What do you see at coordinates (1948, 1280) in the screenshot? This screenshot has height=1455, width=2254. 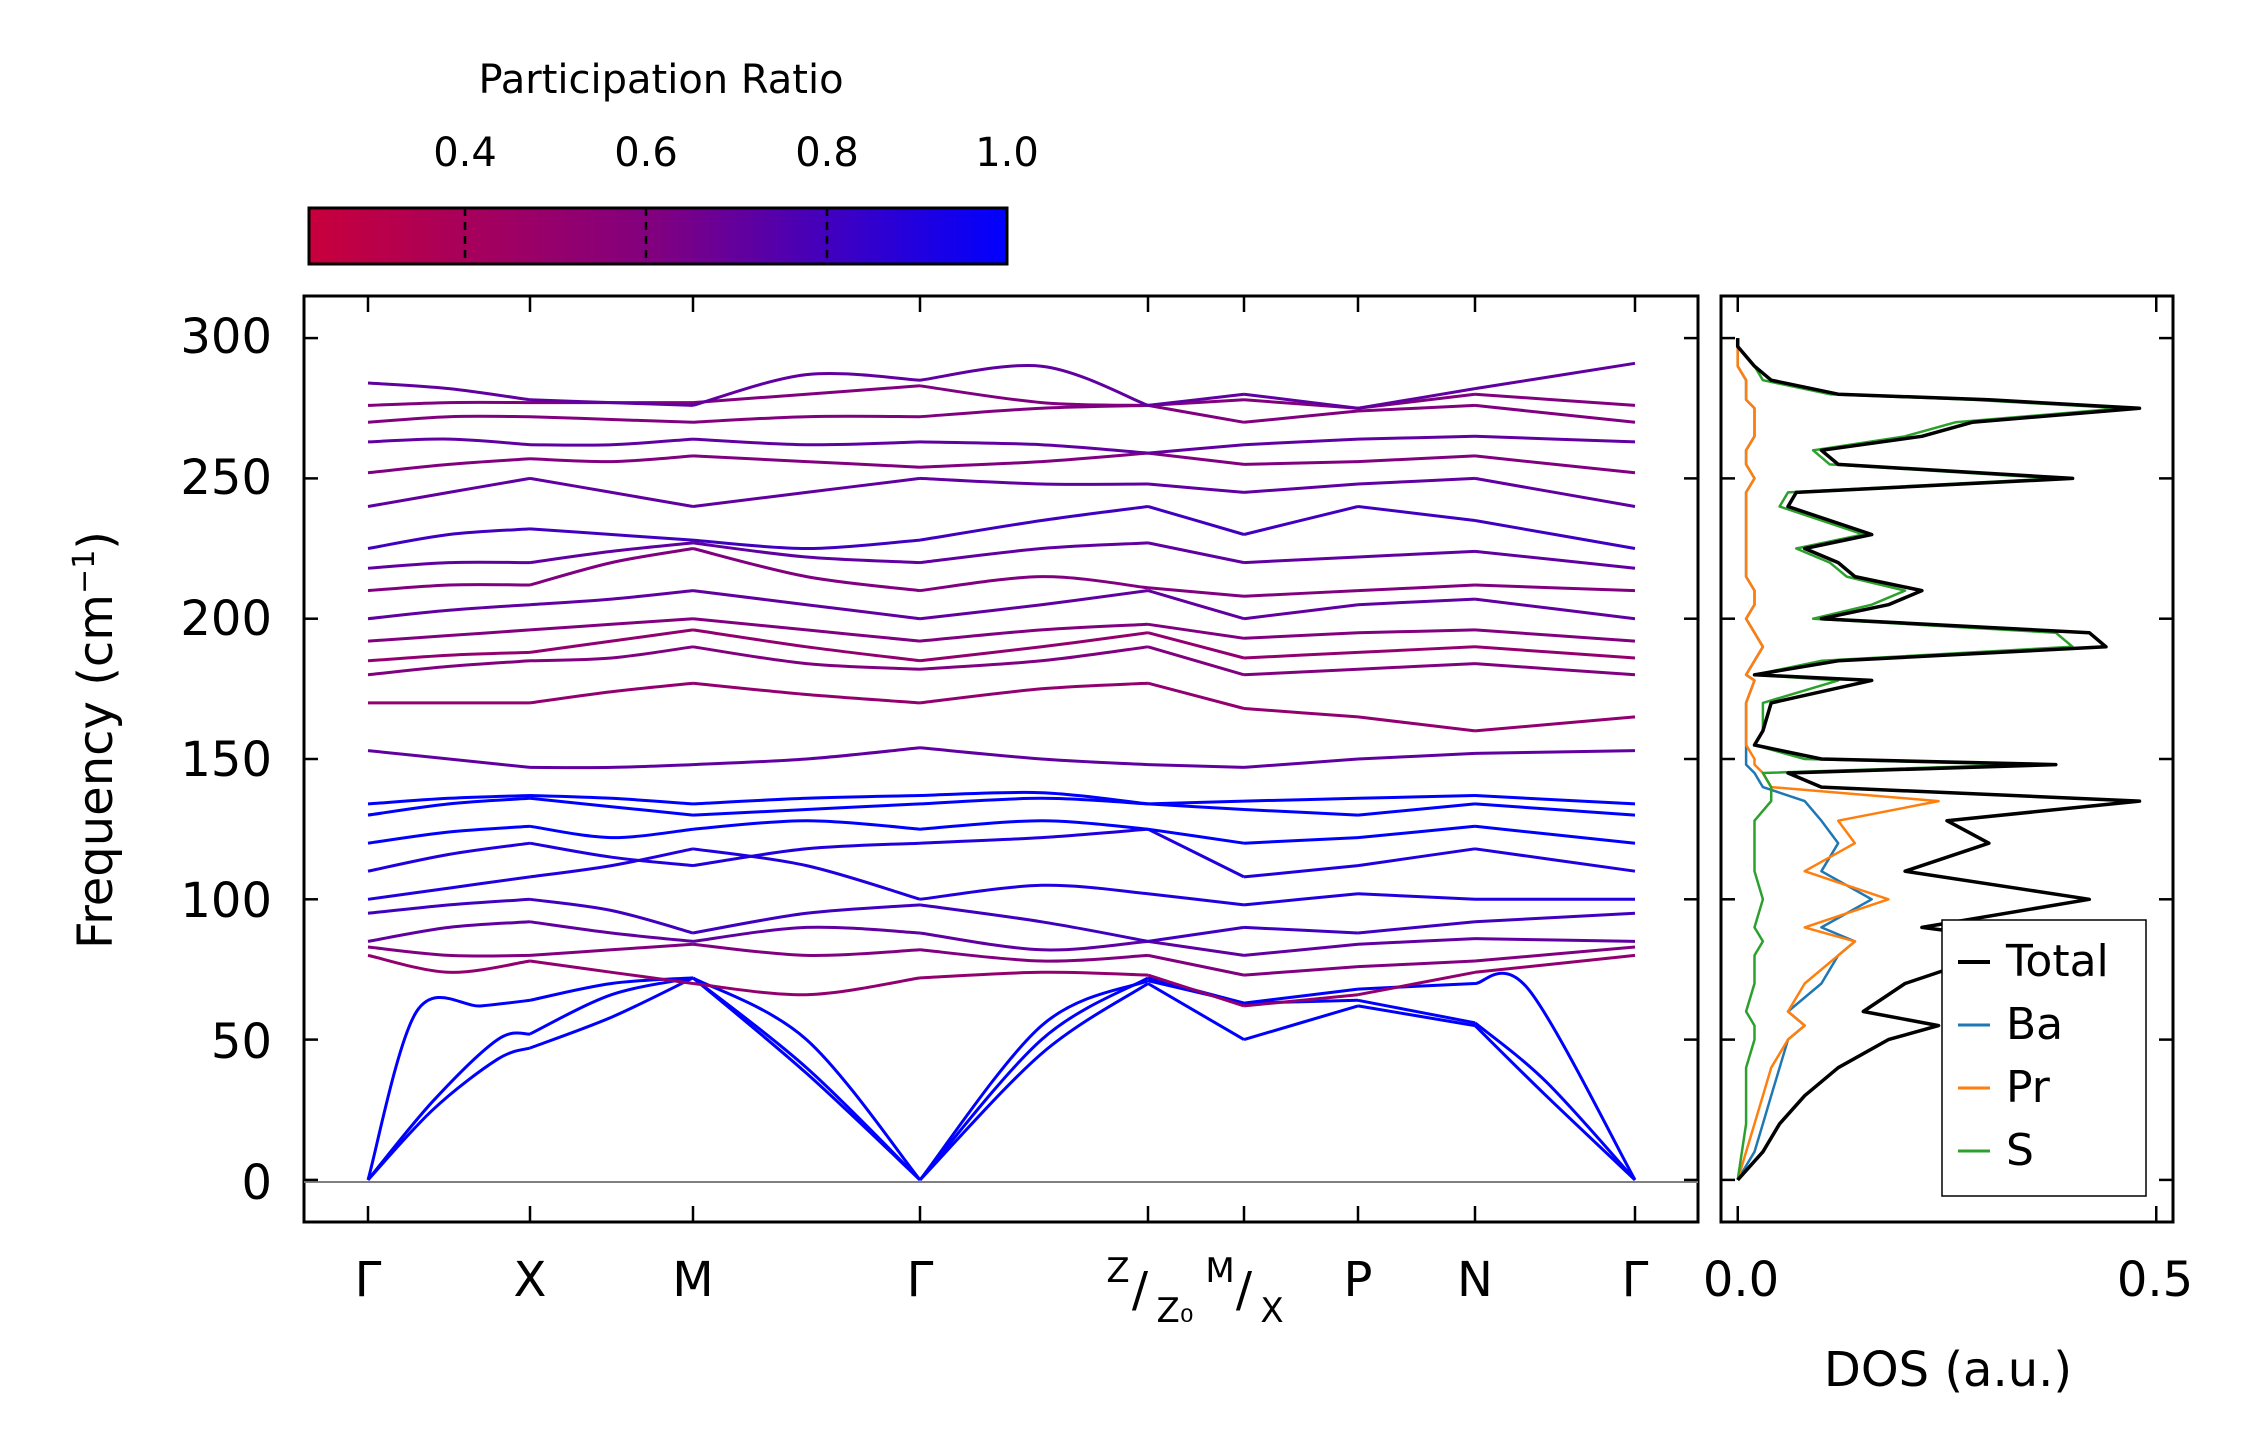 I see `dos-x-tick-labels: 0.0 0.5` at bounding box center [1948, 1280].